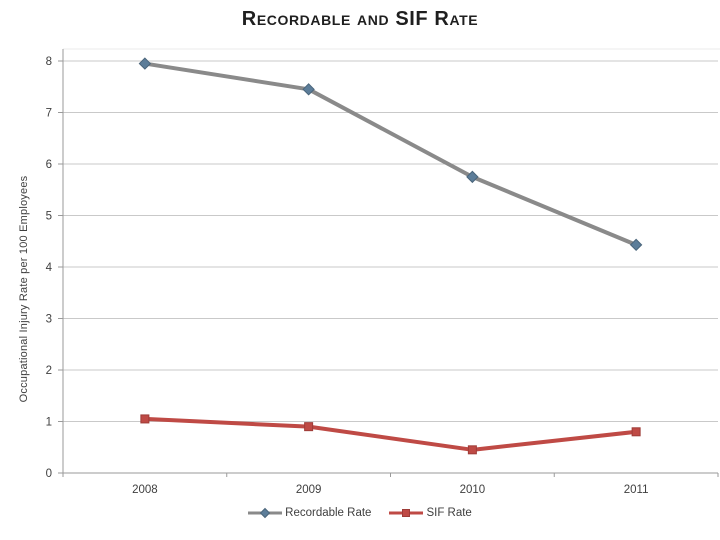 This screenshot has height=540, width=720. I want to click on legend-item-sif-rate: SIF Rate, so click(430, 513).